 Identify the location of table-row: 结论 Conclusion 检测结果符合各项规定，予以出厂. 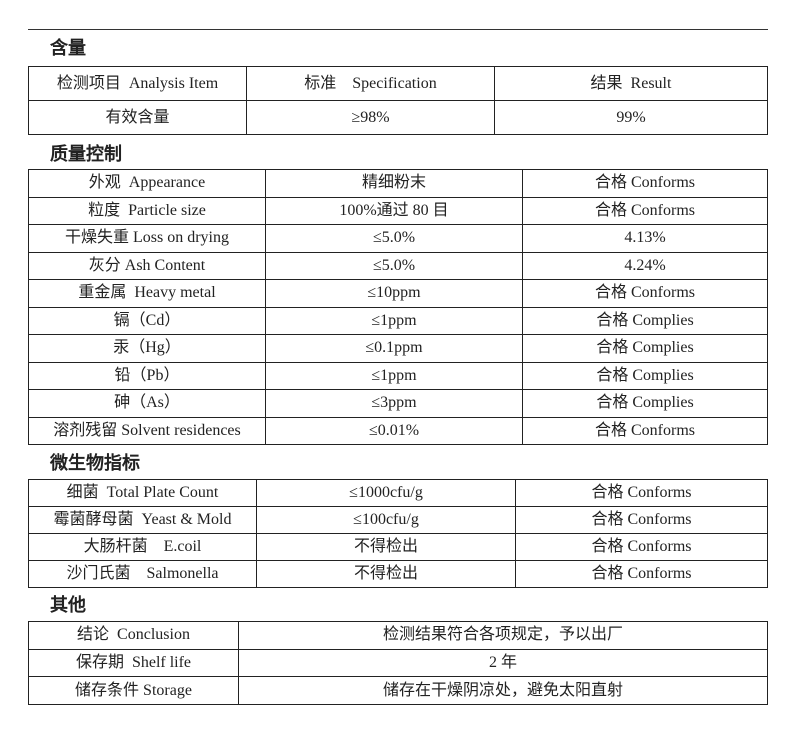
(398, 635).